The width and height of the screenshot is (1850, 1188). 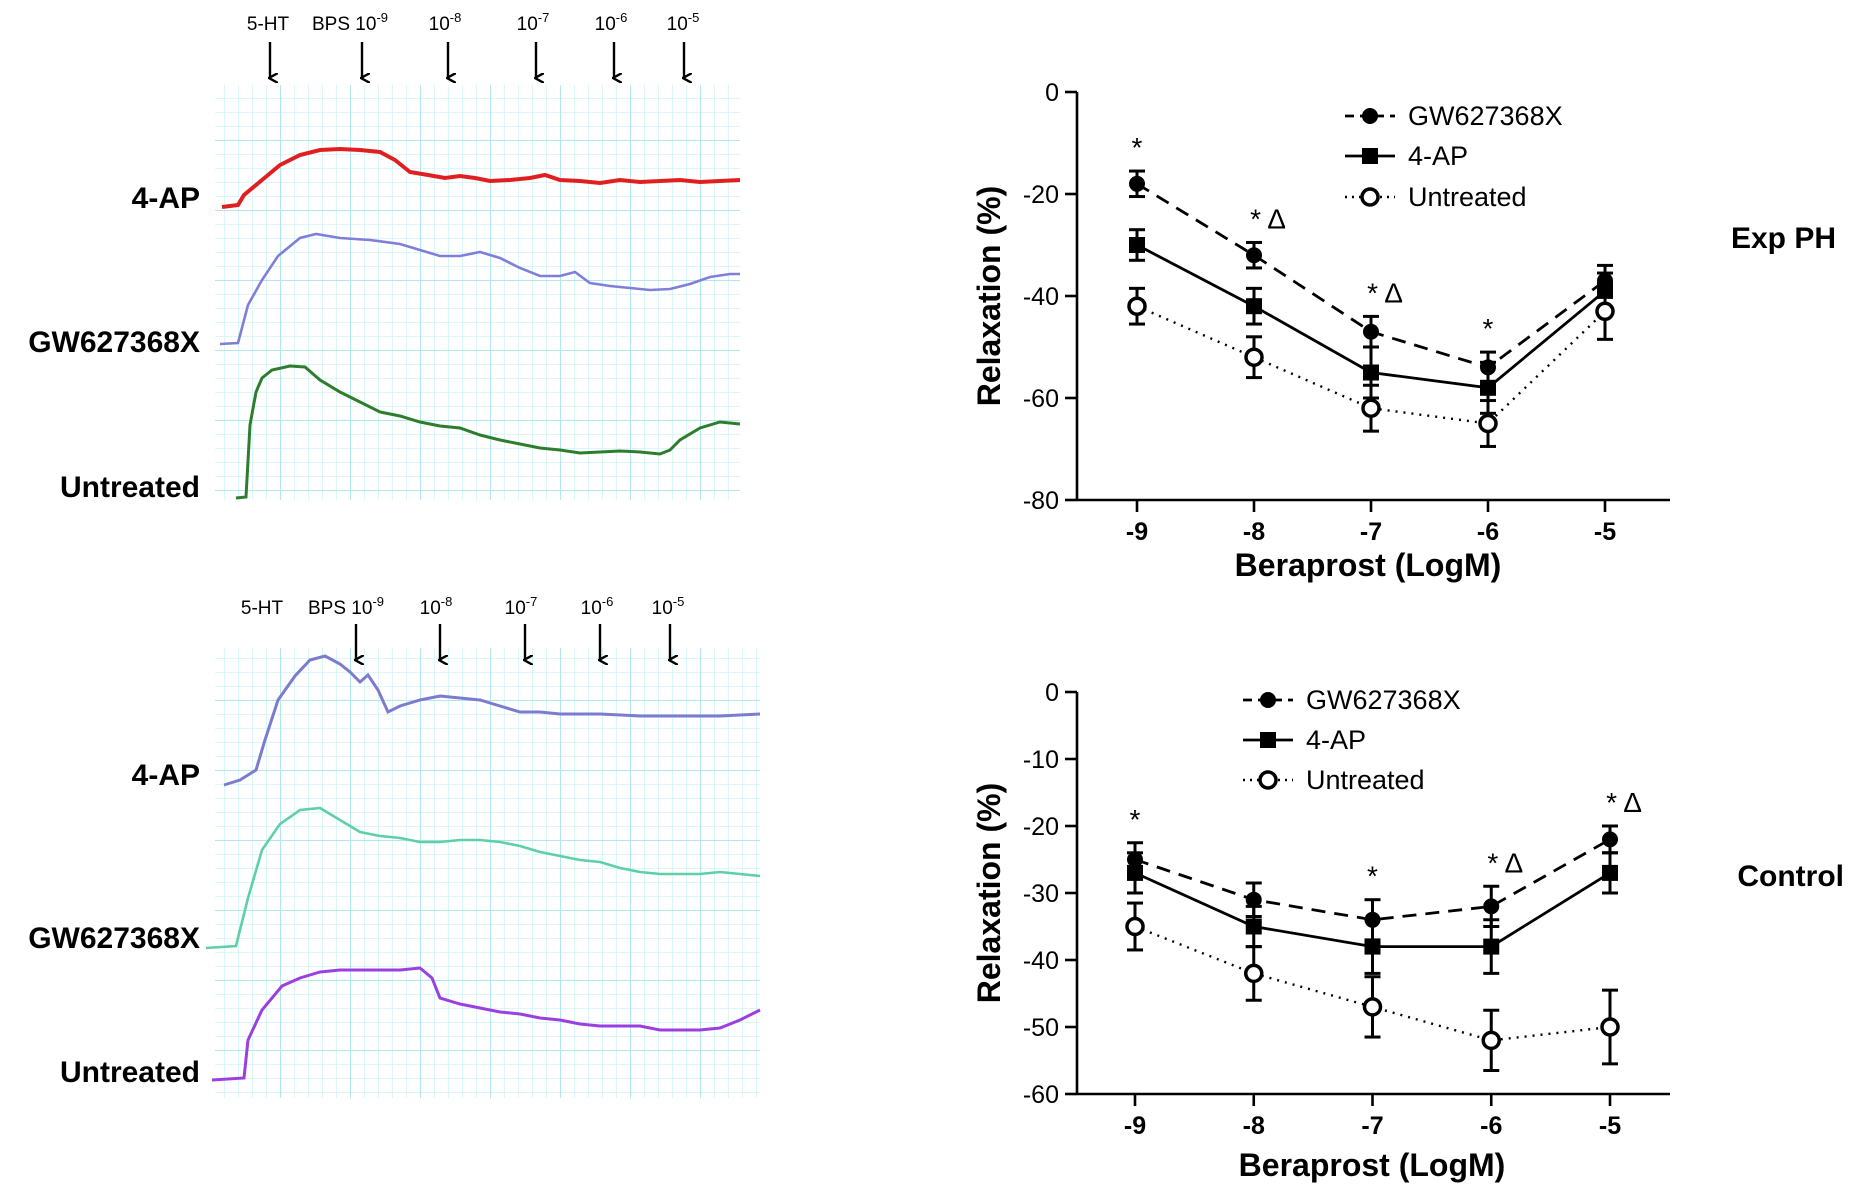 I want to click on trace-label-4ap-top: 4-AP, so click(x=166, y=198).